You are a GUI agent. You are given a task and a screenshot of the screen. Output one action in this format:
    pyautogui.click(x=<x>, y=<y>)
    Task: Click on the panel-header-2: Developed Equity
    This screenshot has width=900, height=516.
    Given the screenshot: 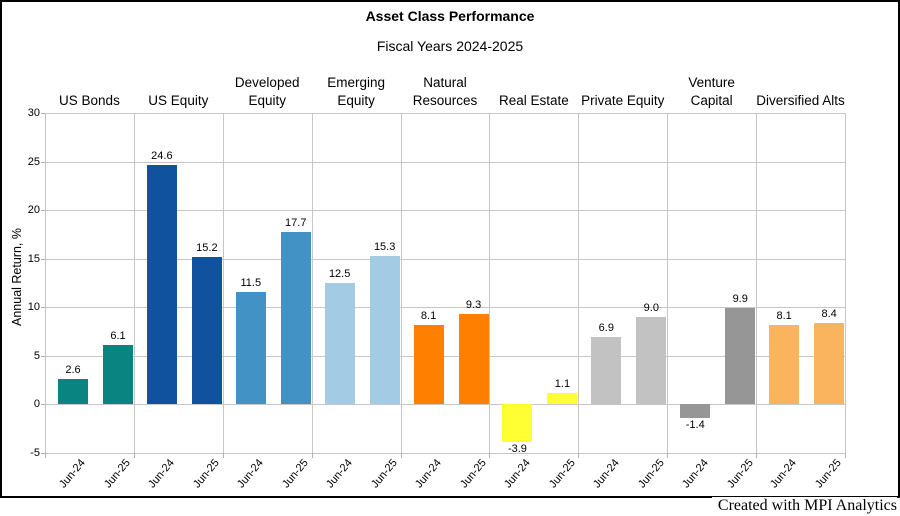 What is the action you would take?
    pyautogui.click(x=267, y=91)
    